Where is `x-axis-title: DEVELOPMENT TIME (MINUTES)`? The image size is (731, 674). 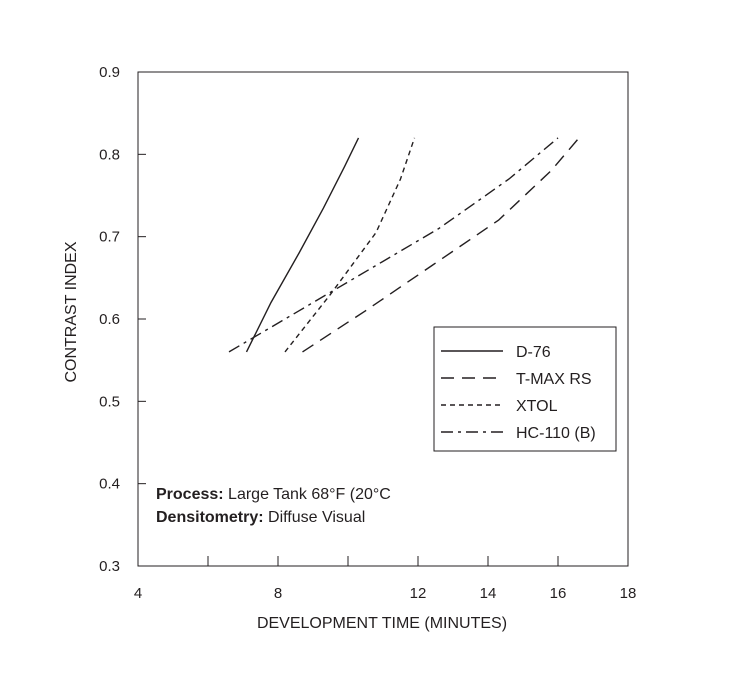 x-axis-title: DEVELOPMENT TIME (MINUTES) is located at coordinates (382, 623).